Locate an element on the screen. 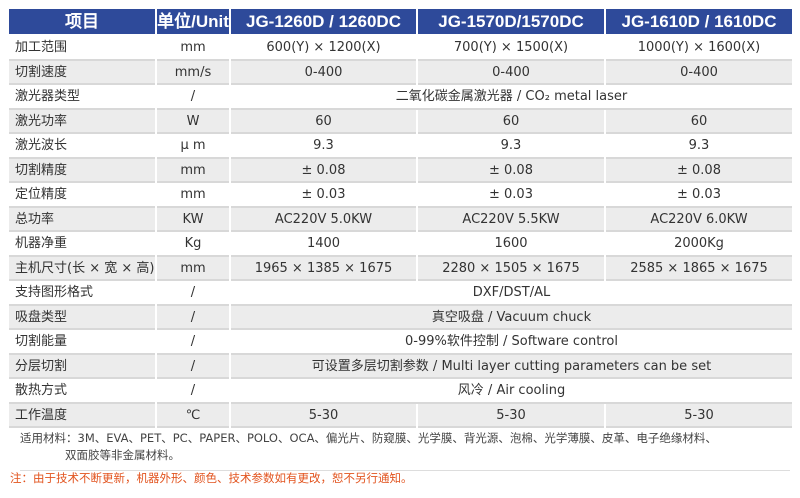 This screenshot has width=800, height=498. row-unit: Kg is located at coordinates (193, 244).